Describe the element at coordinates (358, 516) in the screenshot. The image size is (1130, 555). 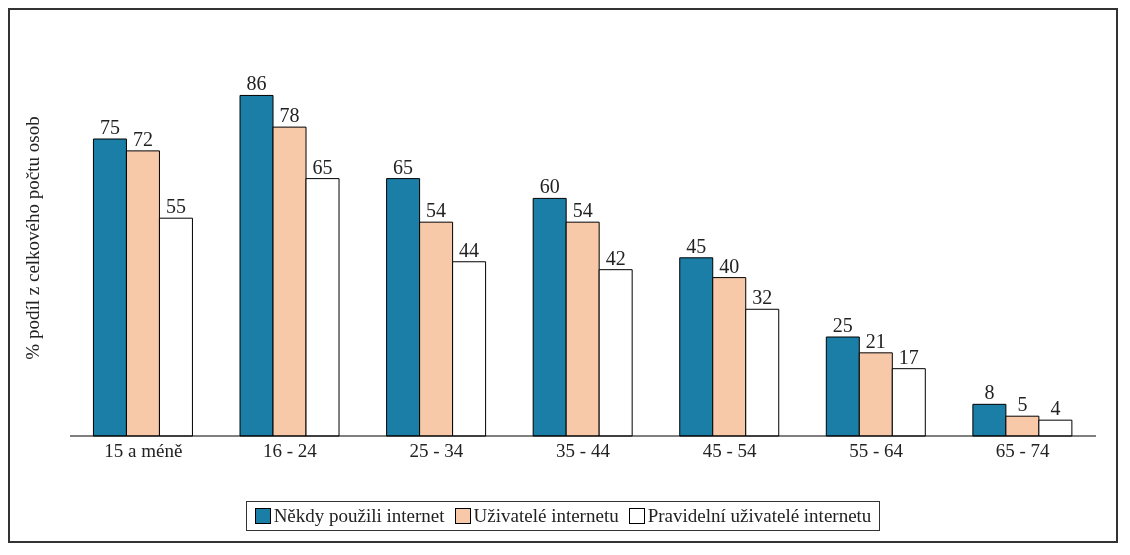
I see `legend-label: Někdy použili internet` at that location.